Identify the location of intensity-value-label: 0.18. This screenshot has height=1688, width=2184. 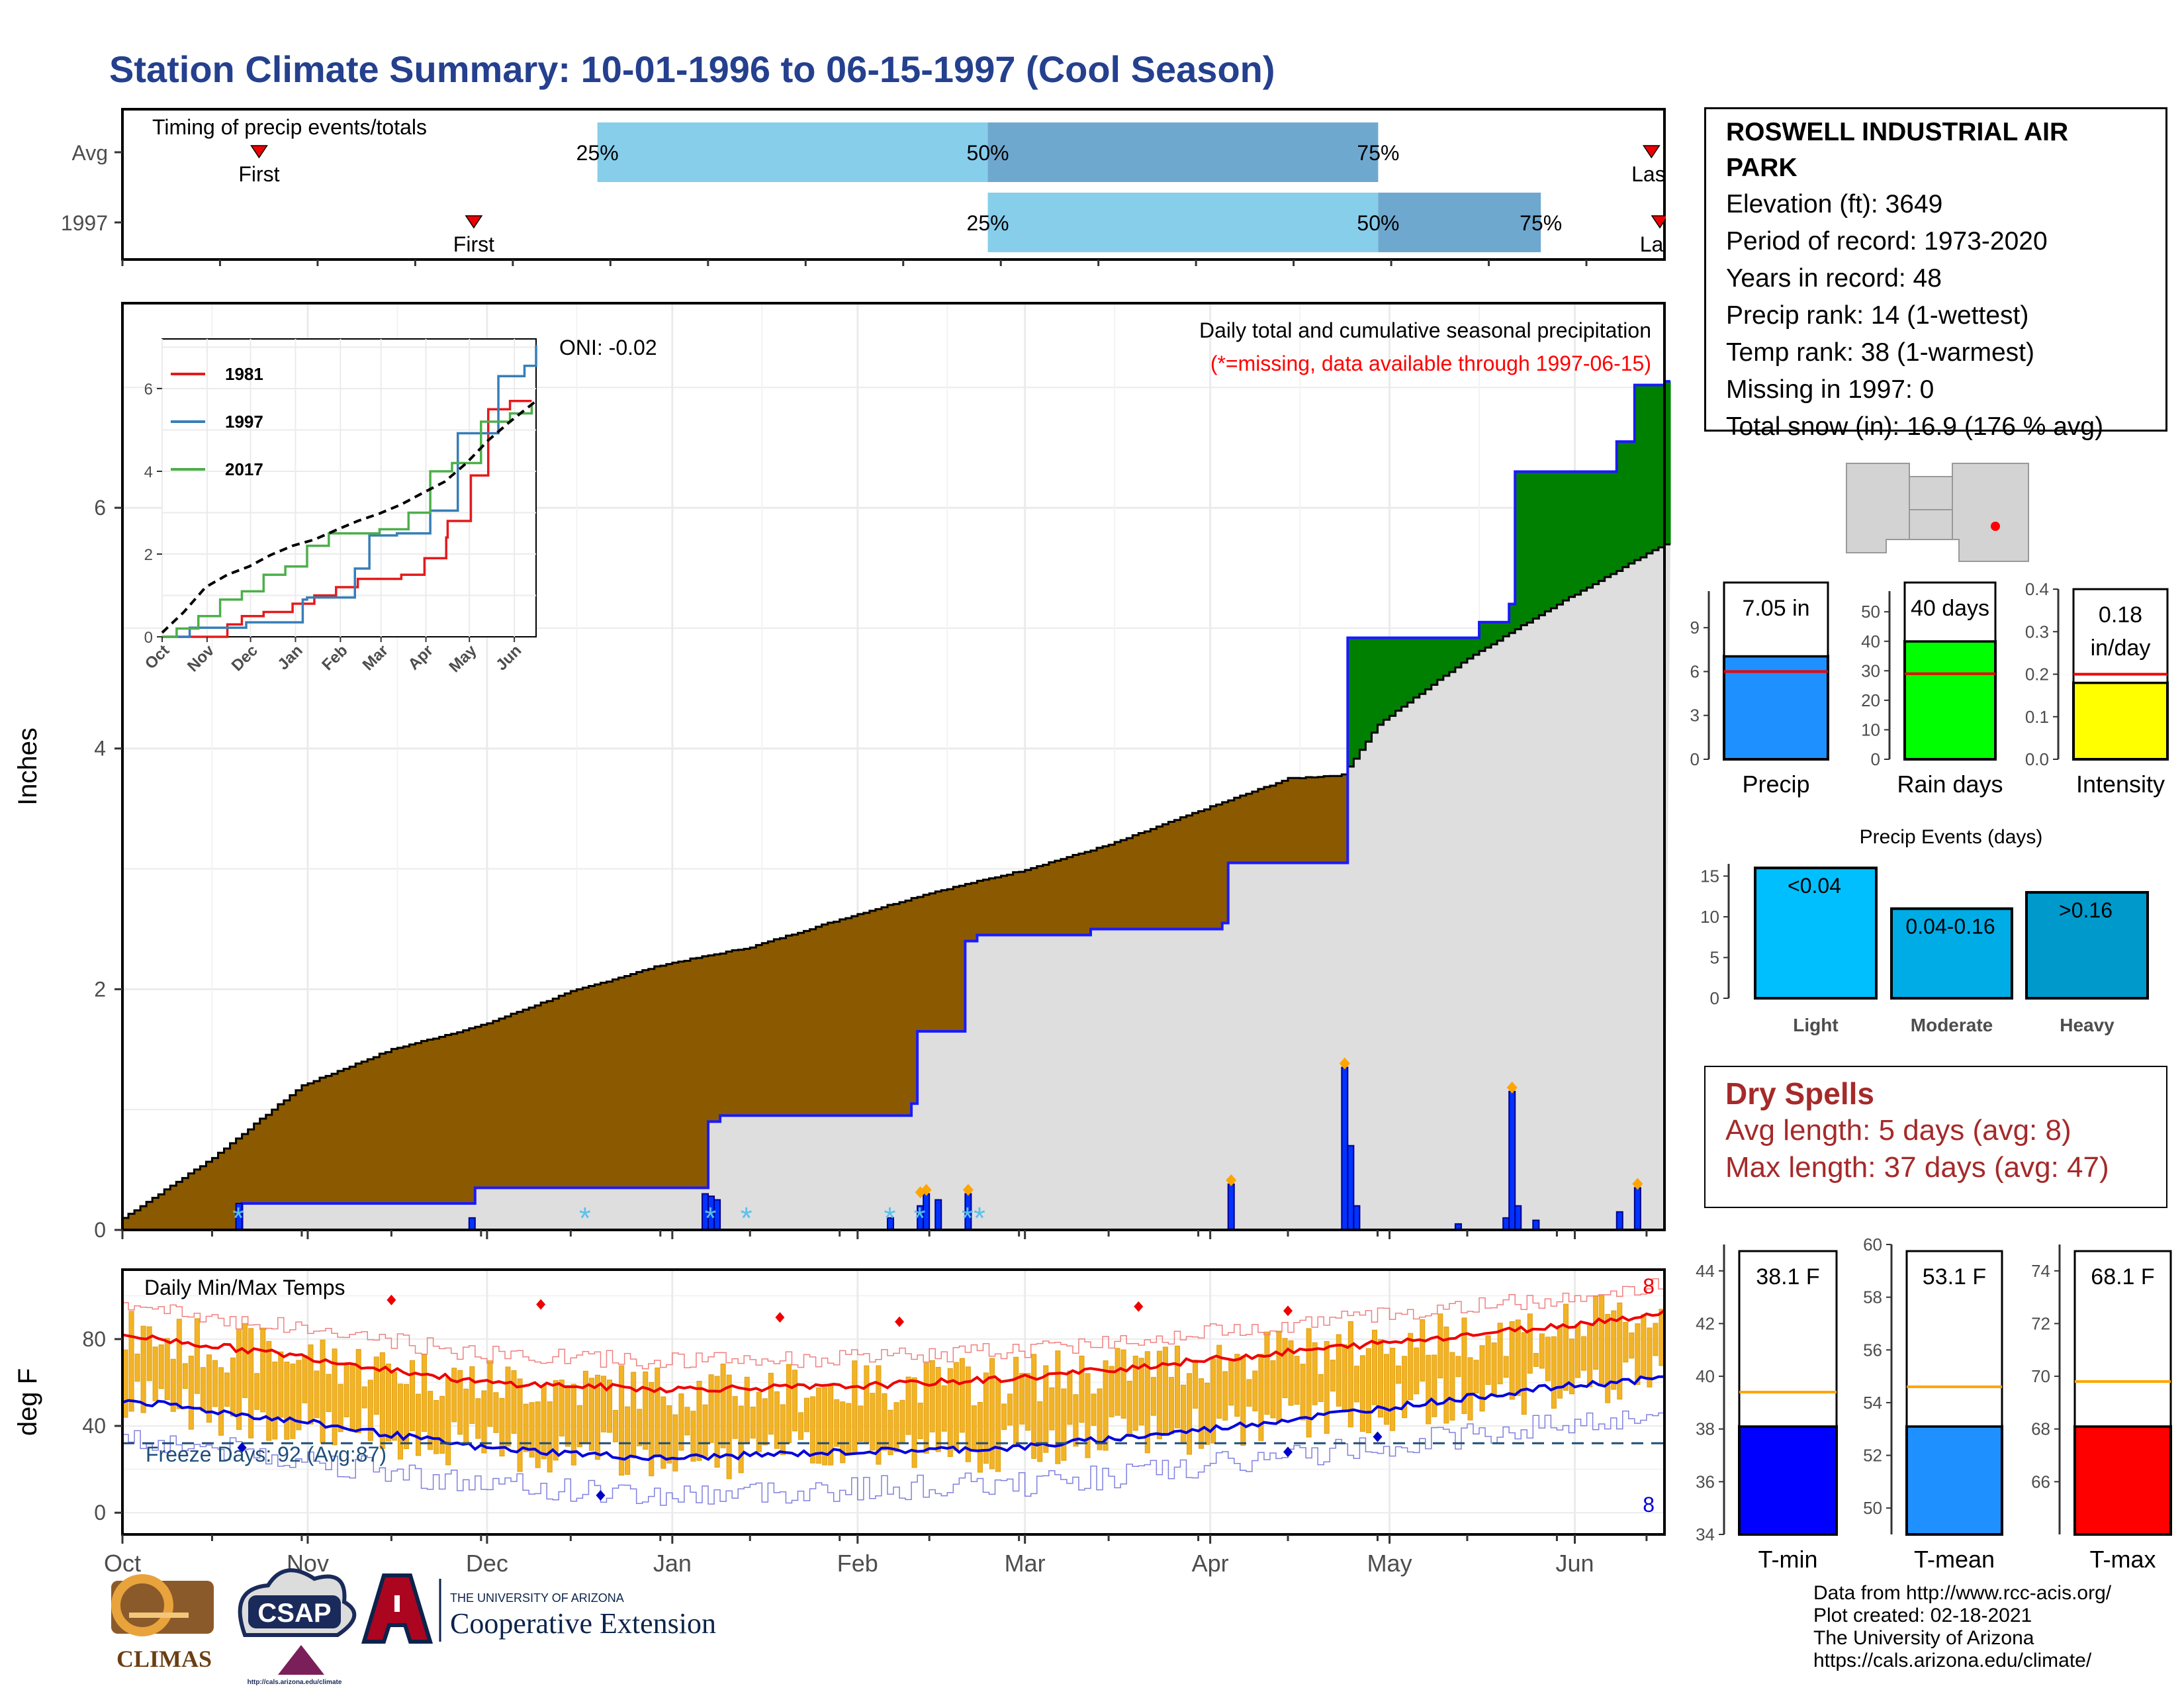
(2120, 615).